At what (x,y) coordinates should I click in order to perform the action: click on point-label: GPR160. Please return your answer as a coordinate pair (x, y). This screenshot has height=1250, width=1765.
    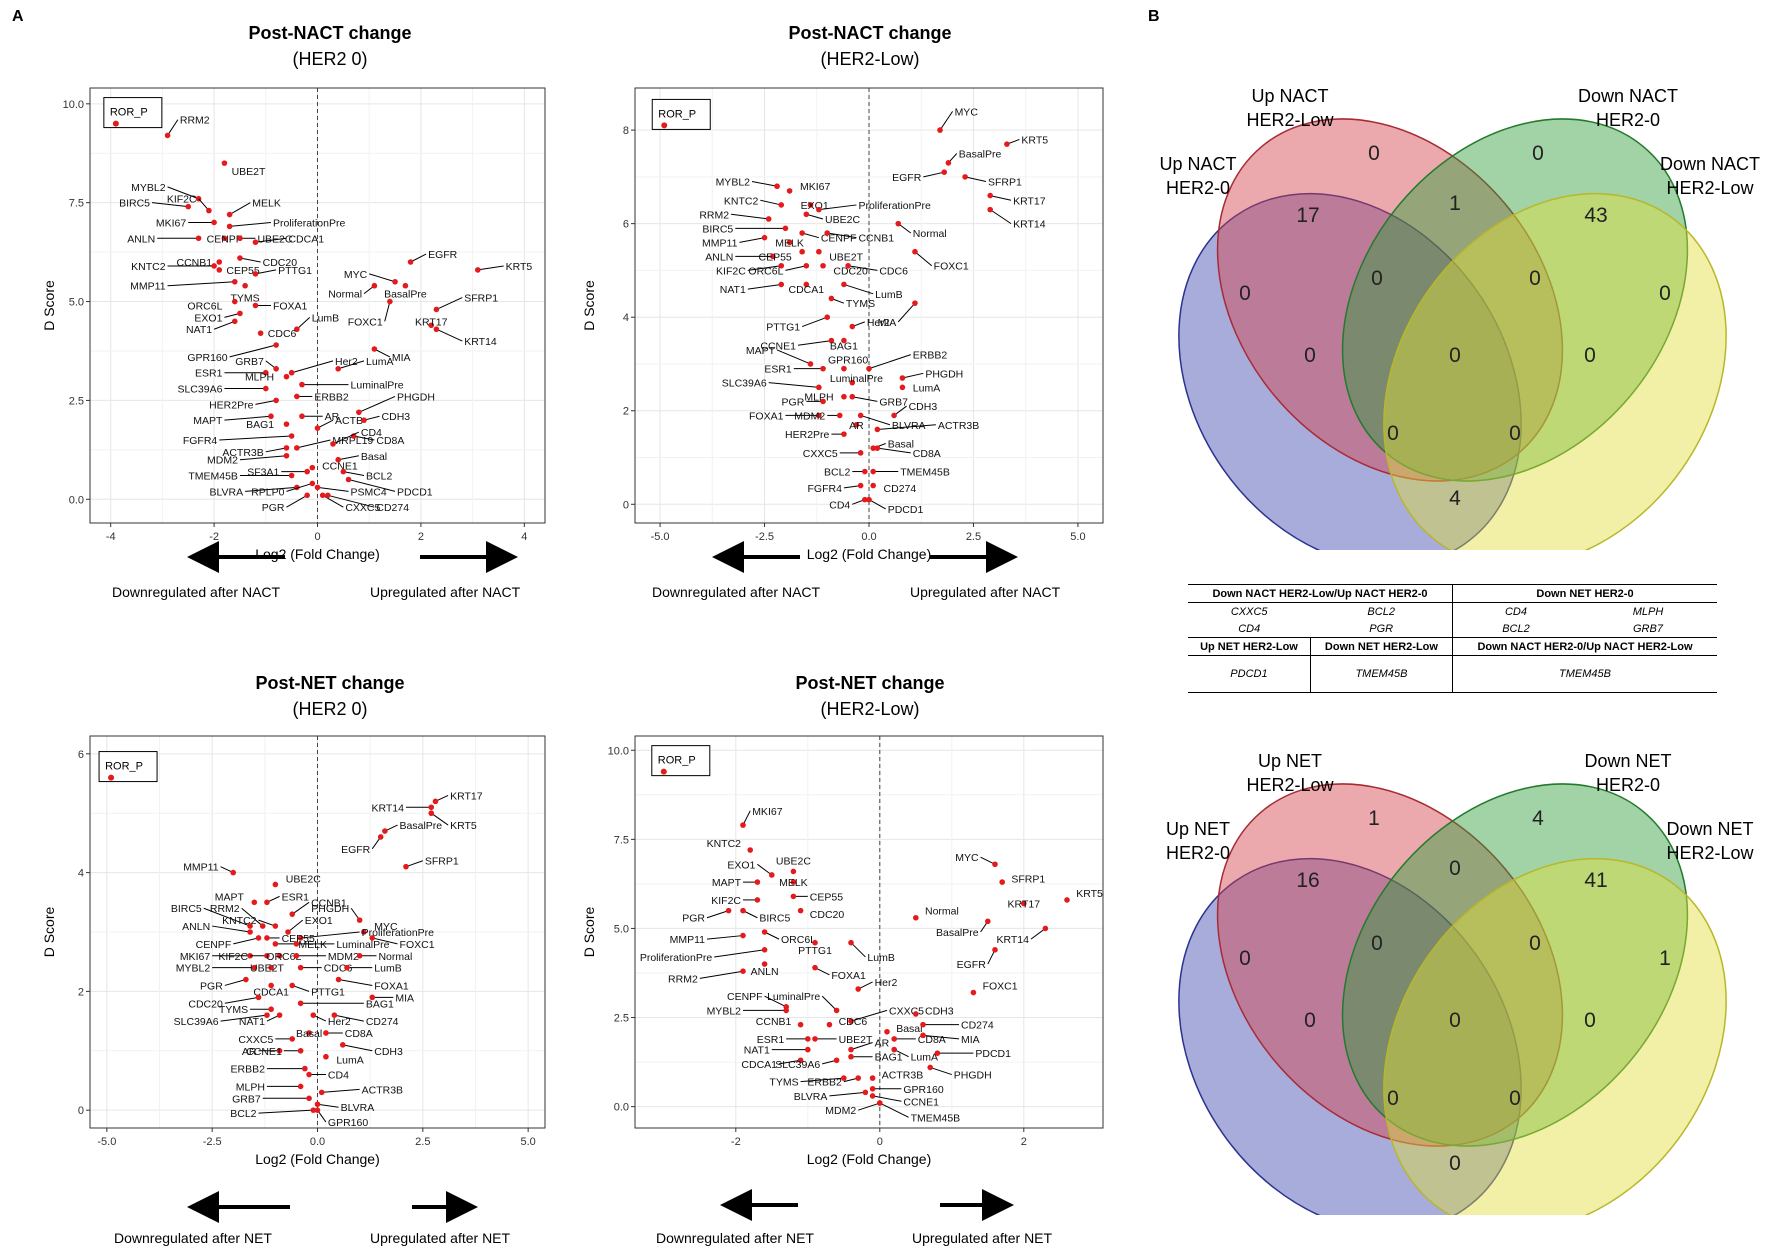
    Looking at the image, I should click on (348, 1123).